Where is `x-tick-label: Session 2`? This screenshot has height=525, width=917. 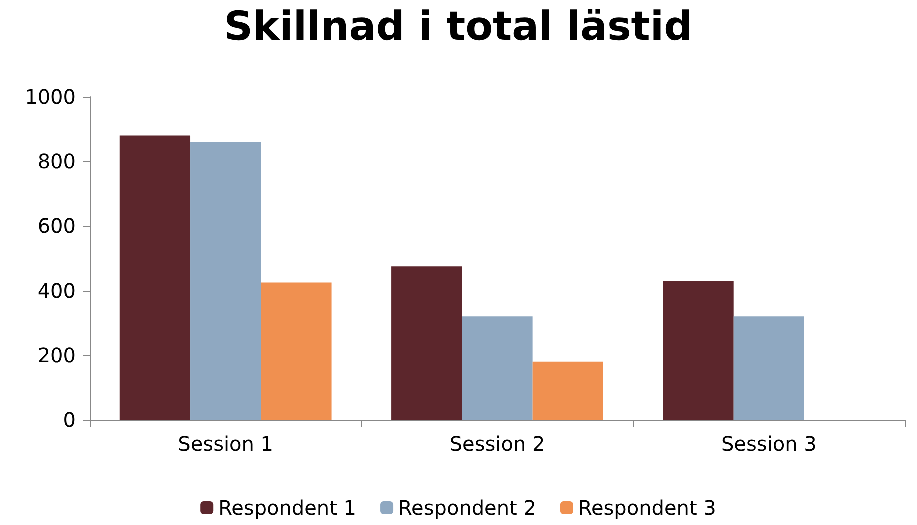 x-tick-label: Session 2 is located at coordinates (498, 444).